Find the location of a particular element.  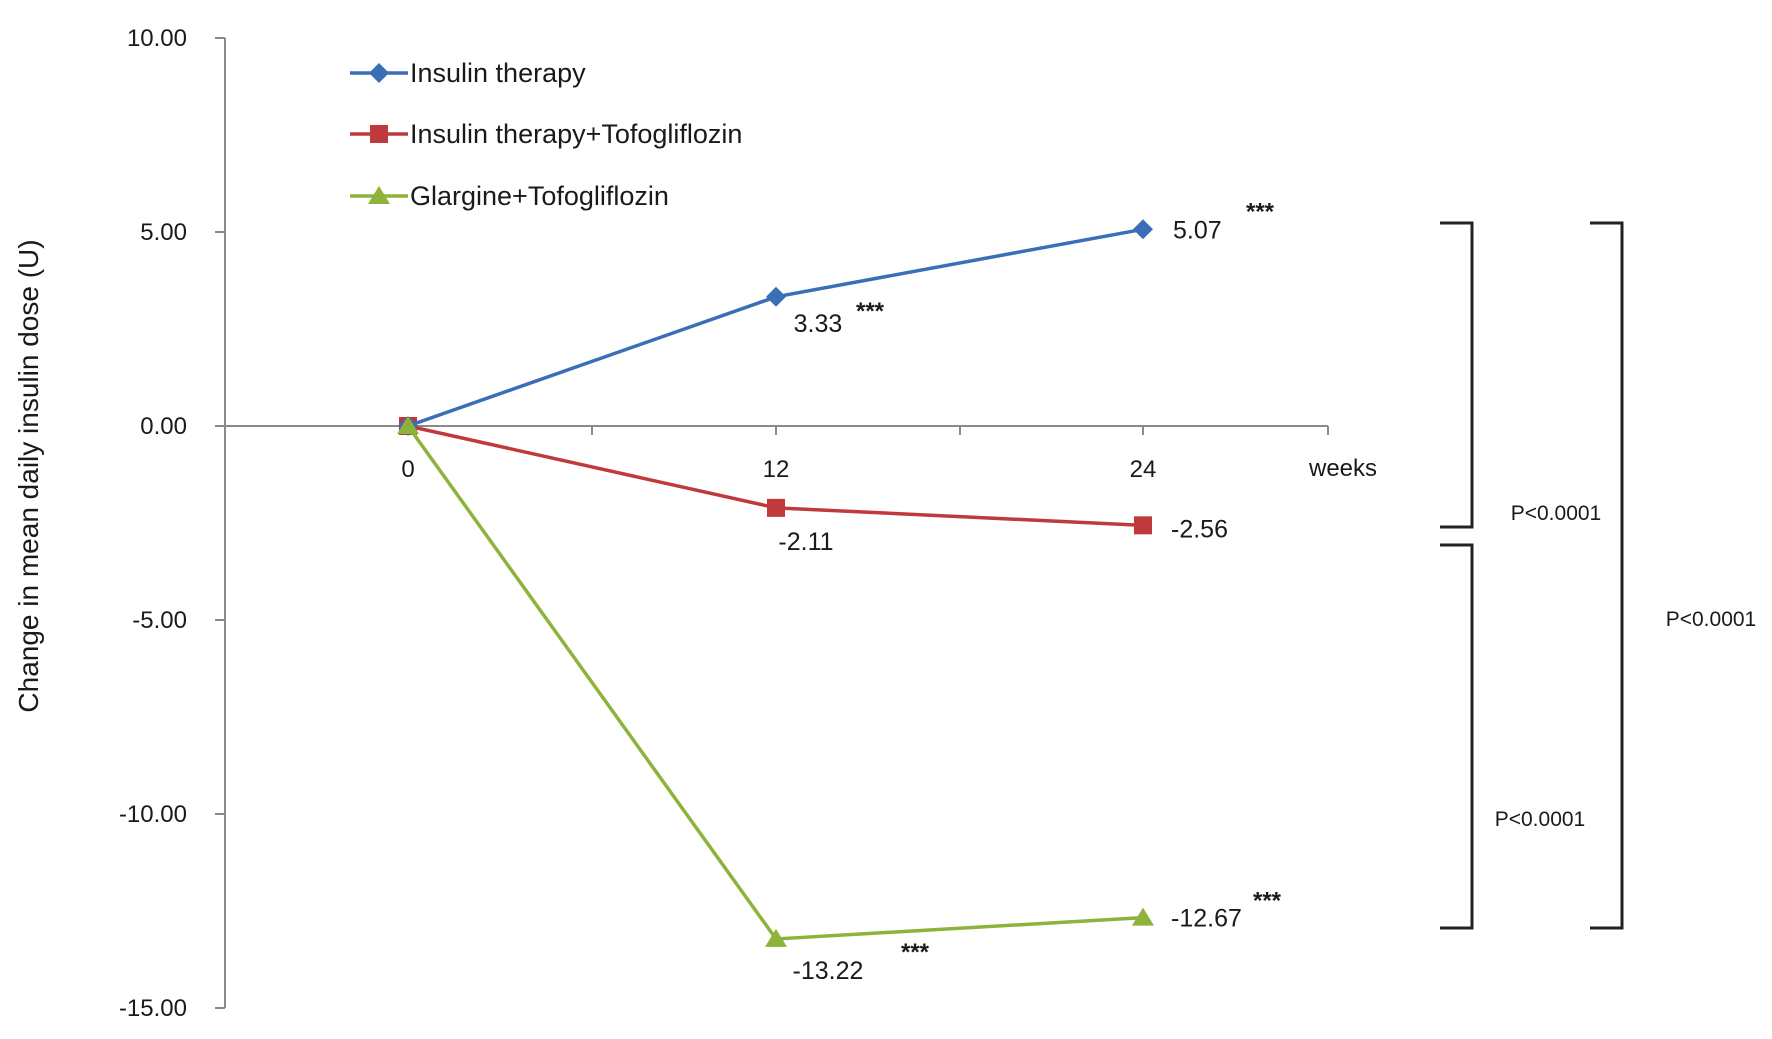

y-tick-label: -5.00 is located at coordinates (159, 620).